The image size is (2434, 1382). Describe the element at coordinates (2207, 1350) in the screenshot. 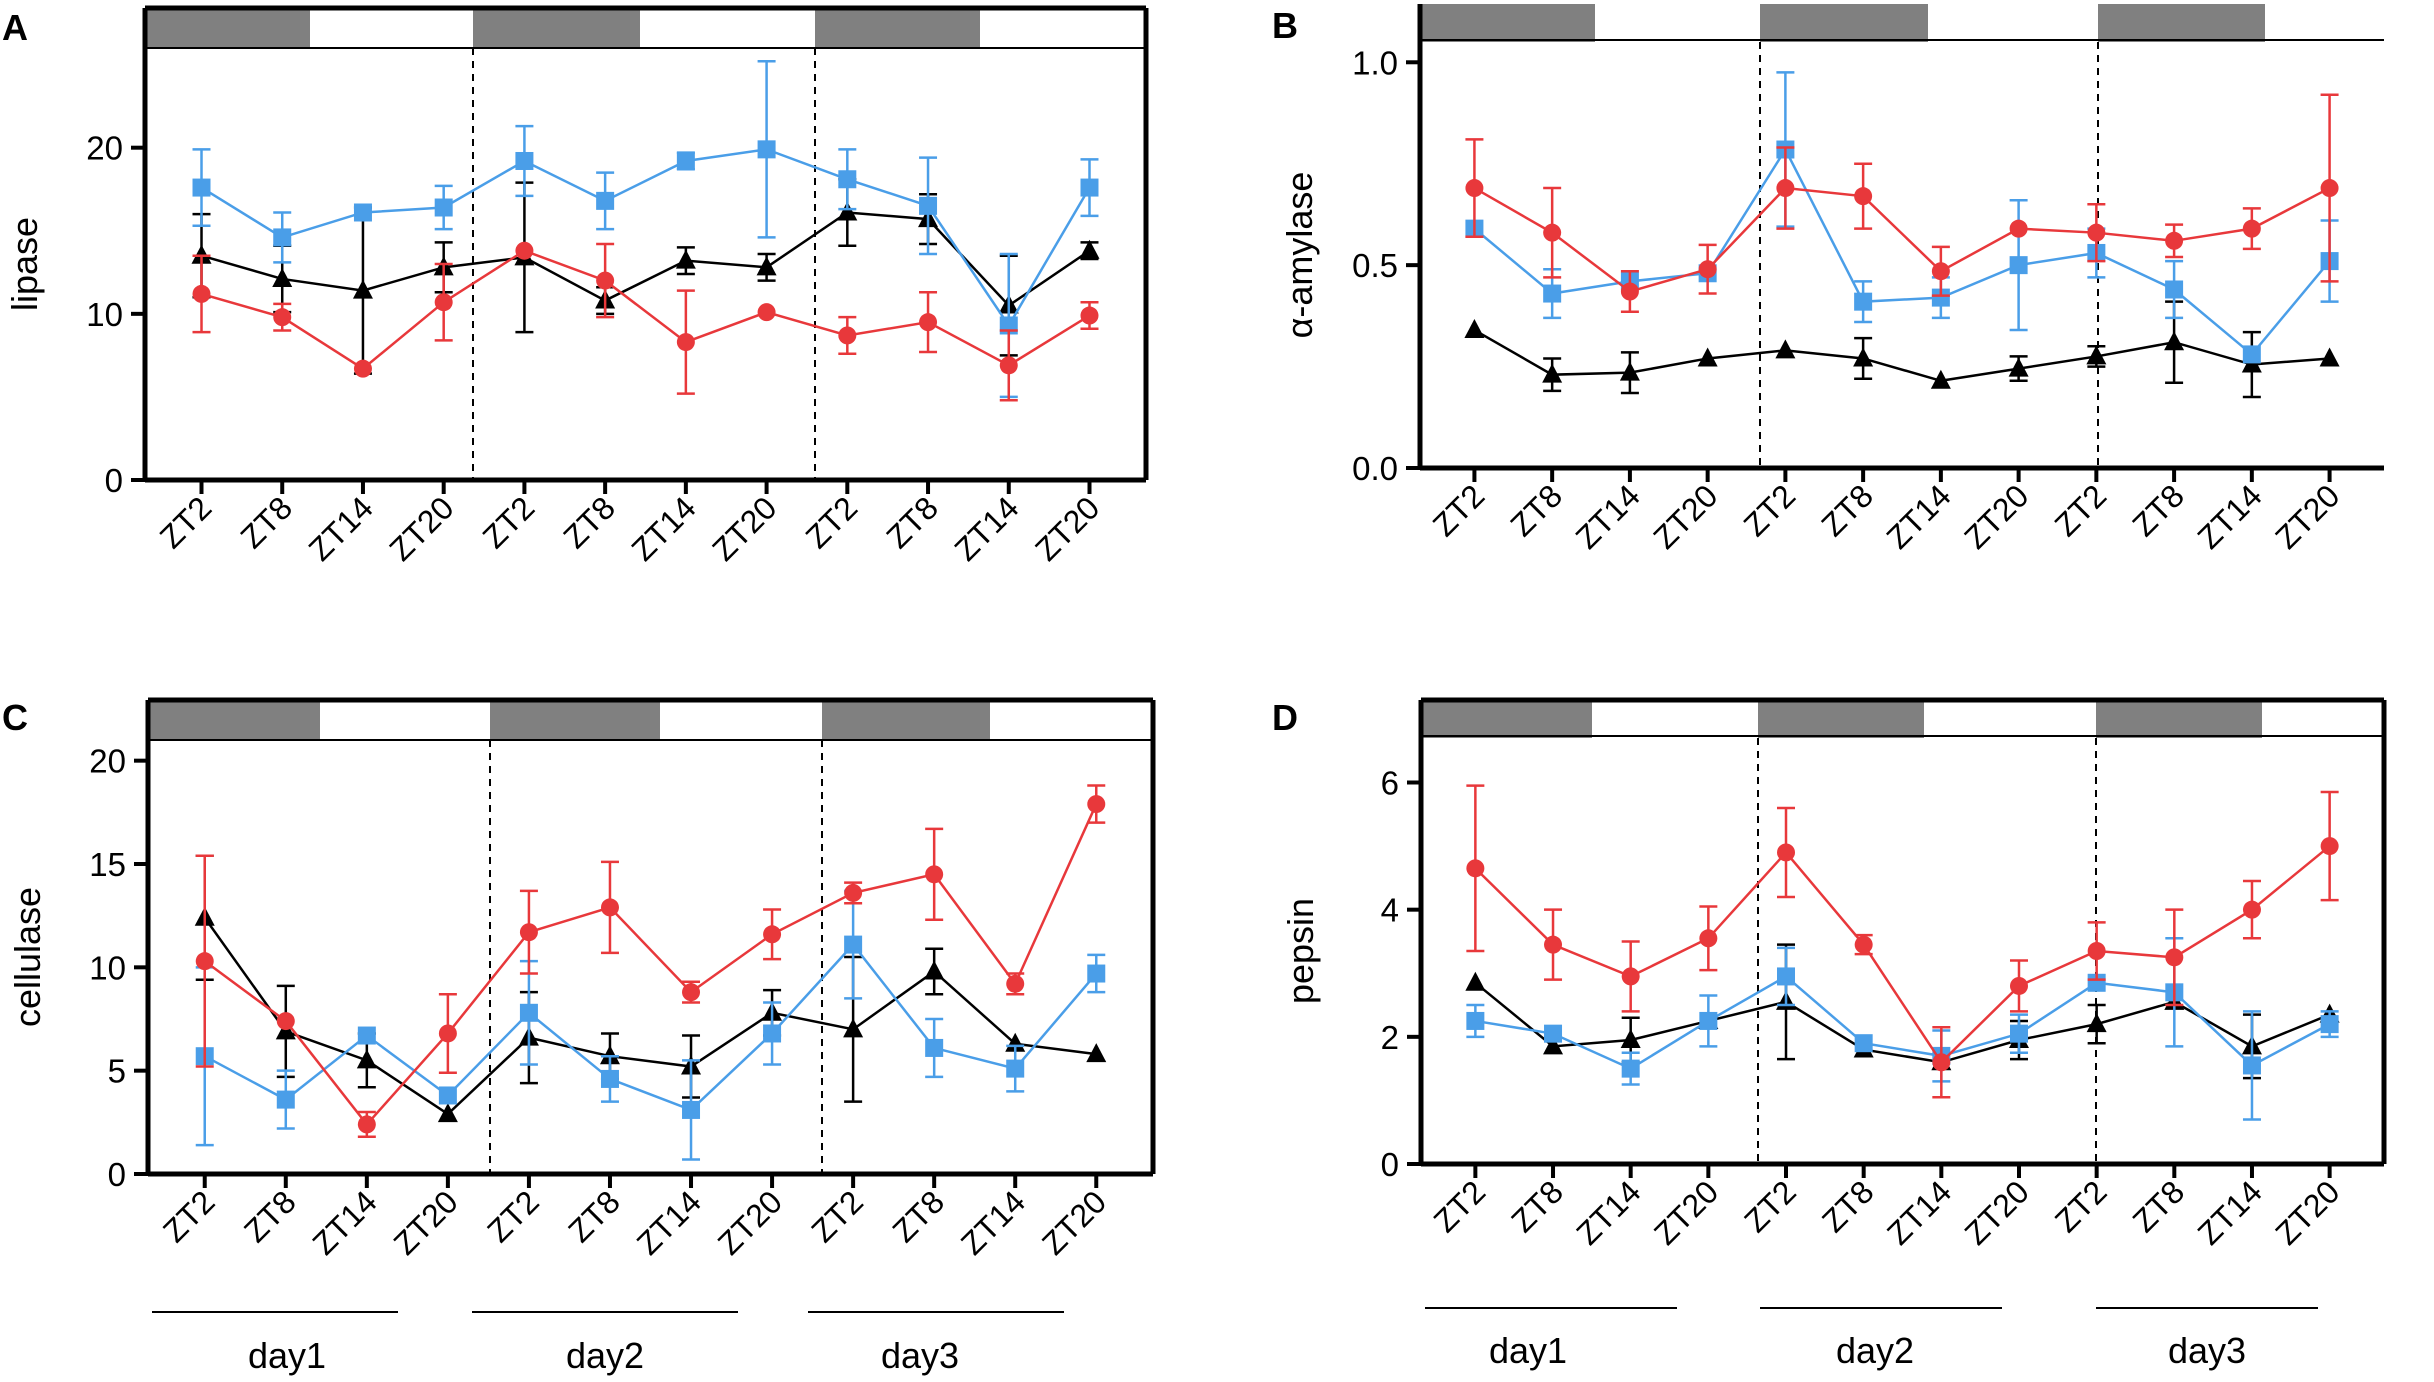

I see `day-label: day3` at that location.